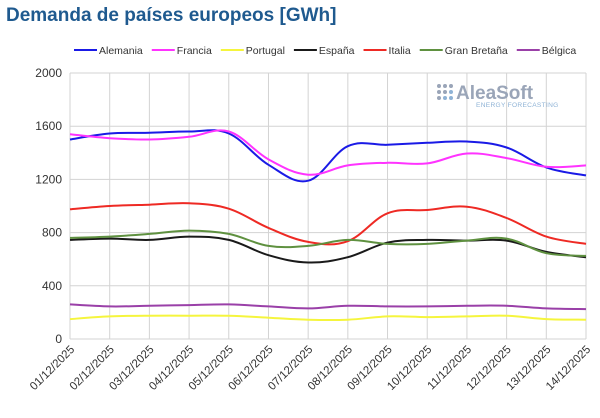 This screenshot has height=418, width=600. Describe the element at coordinates (387, 51) in the screenshot. I see `legend-item-italia: Italia` at that location.